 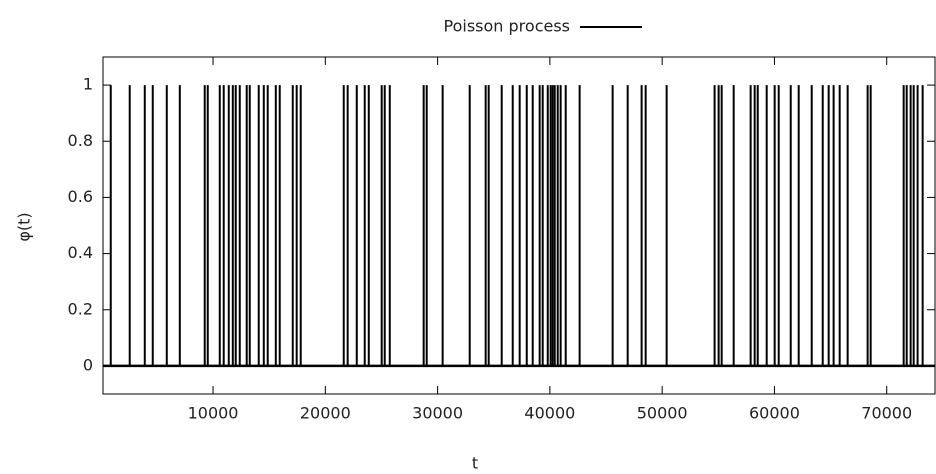 I want to click on x-tick-label: 60000, so click(x=774, y=413).